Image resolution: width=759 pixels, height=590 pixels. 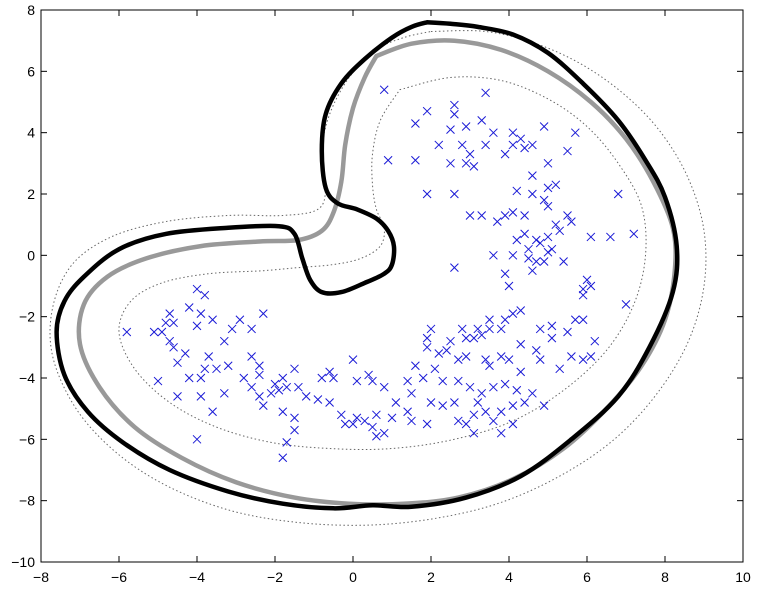 What do you see at coordinates (587, 577) in the screenshot?
I see `x-tick-label: 6` at bounding box center [587, 577].